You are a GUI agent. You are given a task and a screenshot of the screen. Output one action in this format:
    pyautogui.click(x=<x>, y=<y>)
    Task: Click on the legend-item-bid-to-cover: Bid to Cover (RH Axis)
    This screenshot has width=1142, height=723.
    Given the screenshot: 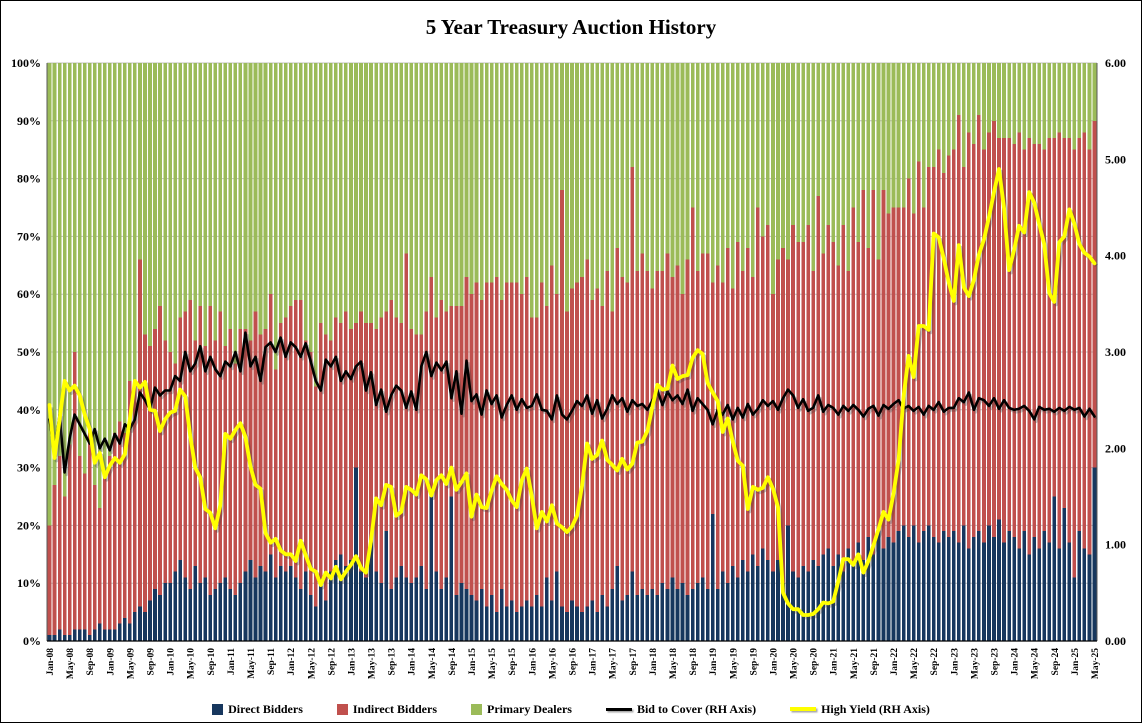 What is the action you would take?
    pyautogui.click(x=681, y=709)
    